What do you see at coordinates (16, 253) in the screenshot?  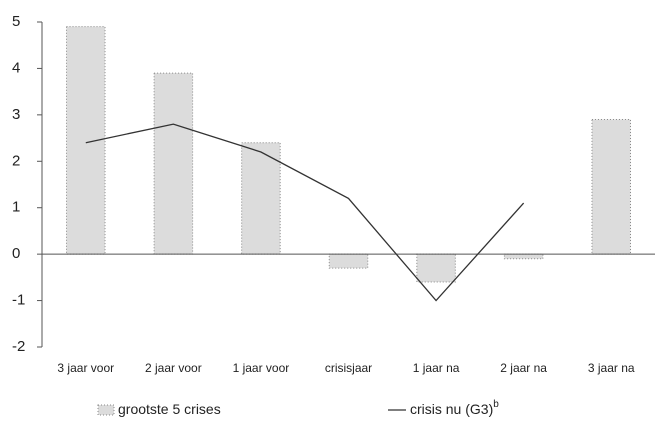 I see `y-tick-label: 0` at bounding box center [16, 253].